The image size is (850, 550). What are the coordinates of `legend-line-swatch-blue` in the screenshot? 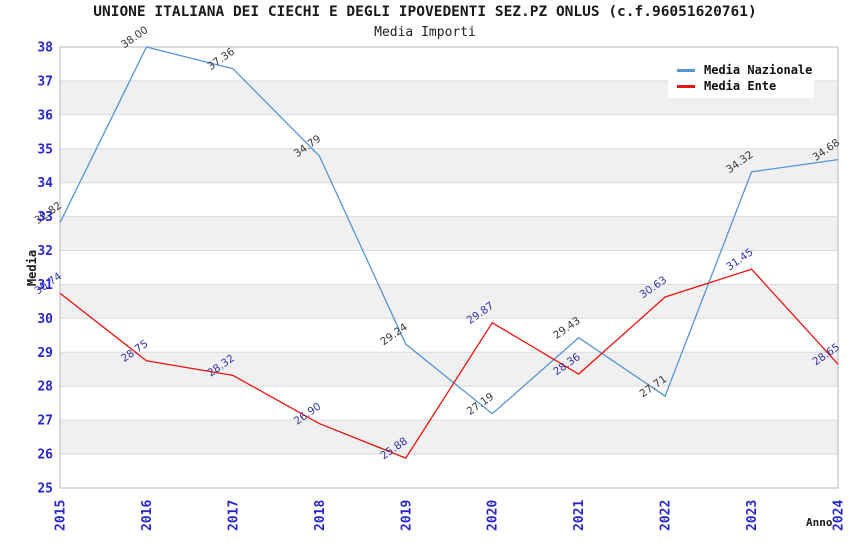 It's located at (686, 70).